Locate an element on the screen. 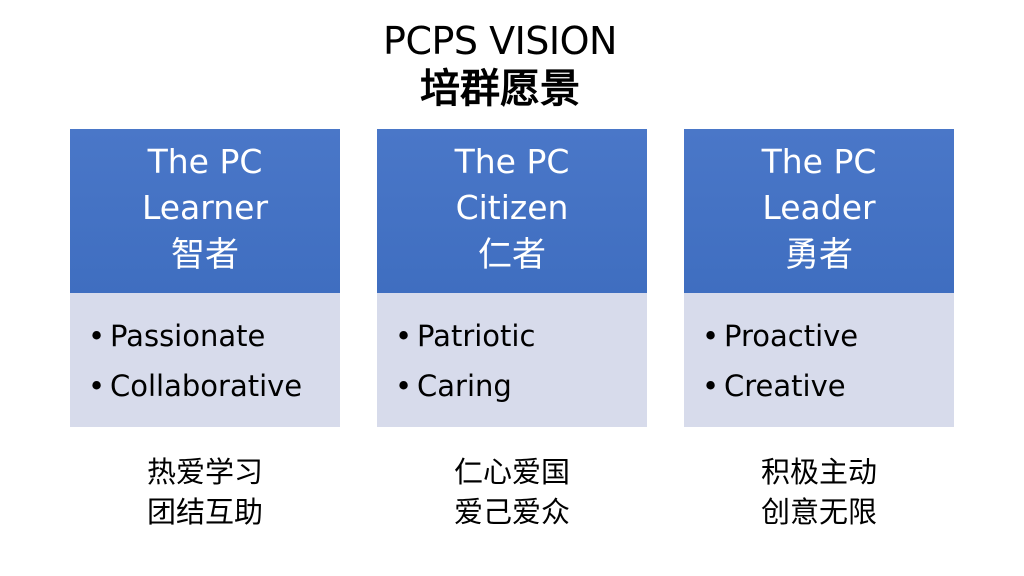  card-heading-chinese: 仁者 is located at coordinates (512, 255).